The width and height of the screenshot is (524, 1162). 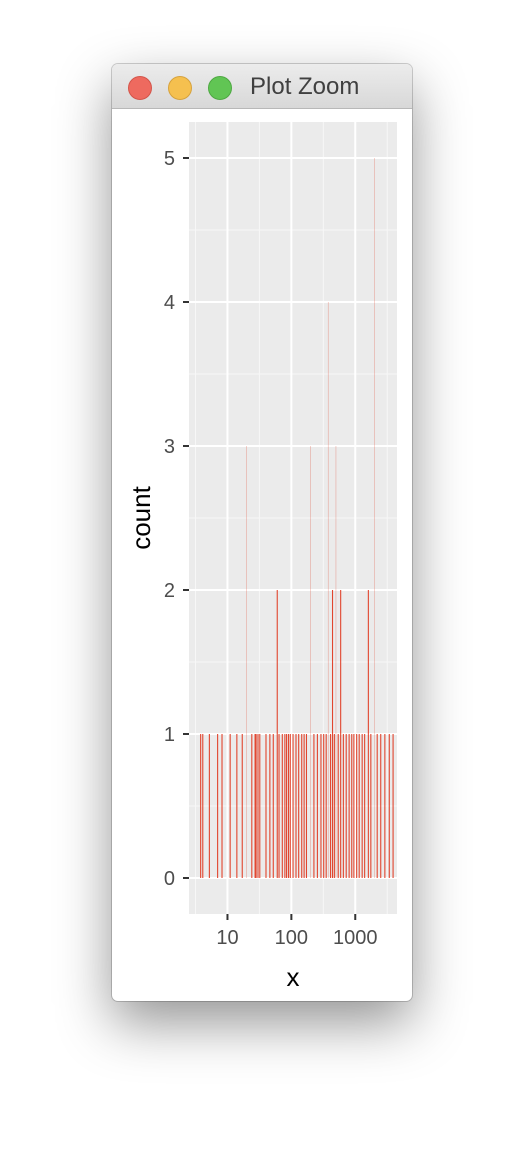 I want to click on minimize-window-button, so click(x=180, y=88).